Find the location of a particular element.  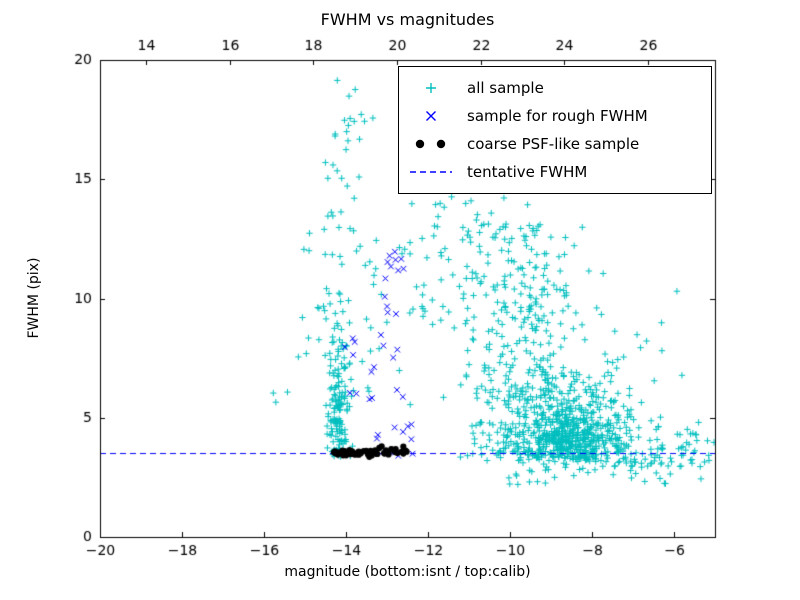

legend-item-all-sample: all sample is located at coordinates (555, 88).